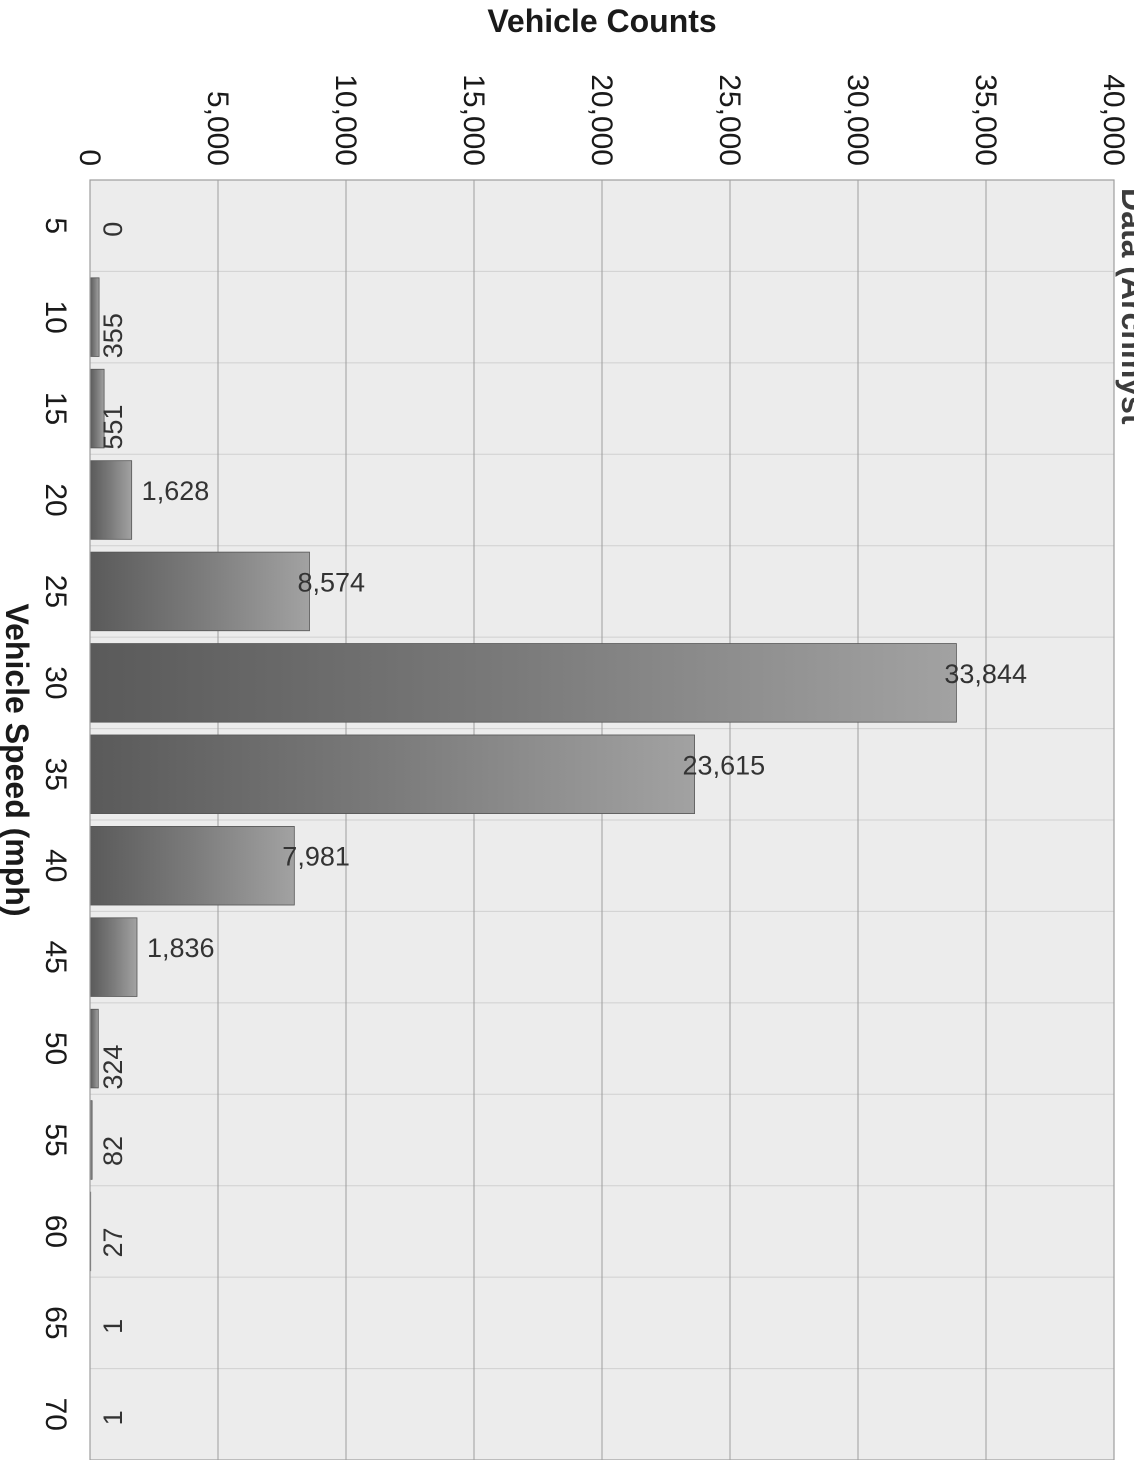 This screenshot has height=1460, width=1134. What do you see at coordinates (181, 948) in the screenshot?
I see `bar-data-label: 1,836` at bounding box center [181, 948].